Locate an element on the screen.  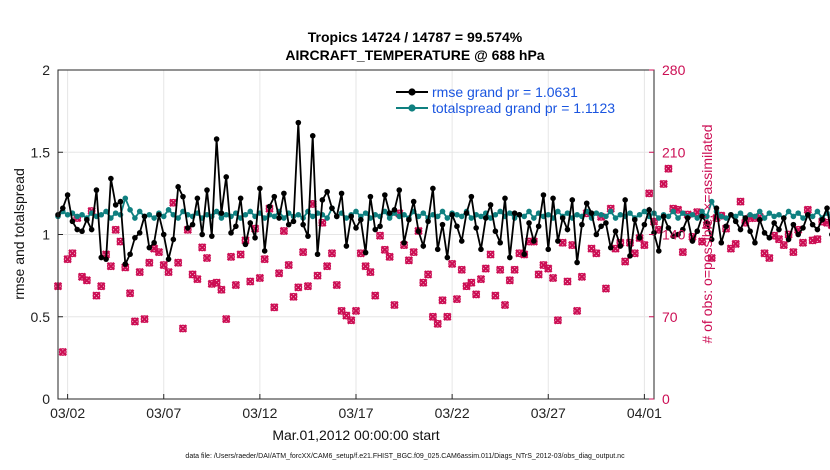
y-tick-label-right: 70 is located at coordinates (670, 317).